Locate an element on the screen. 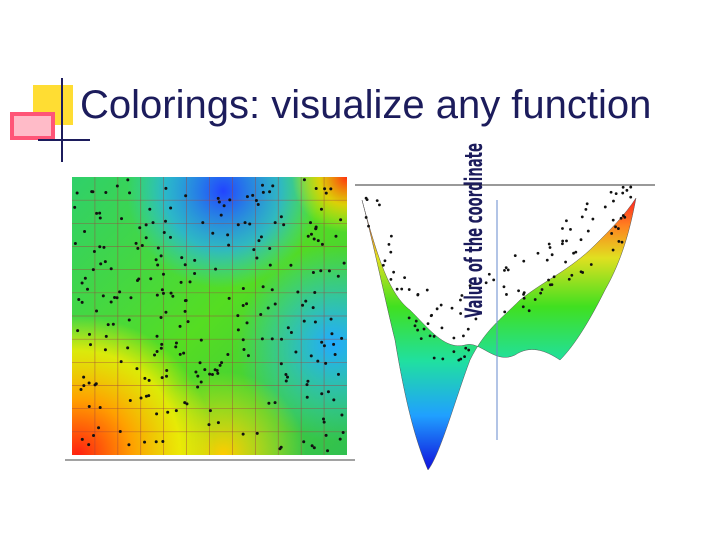 The height and width of the screenshot is (540, 720). title: Colorings: visualize any function is located at coordinates (365, 105).